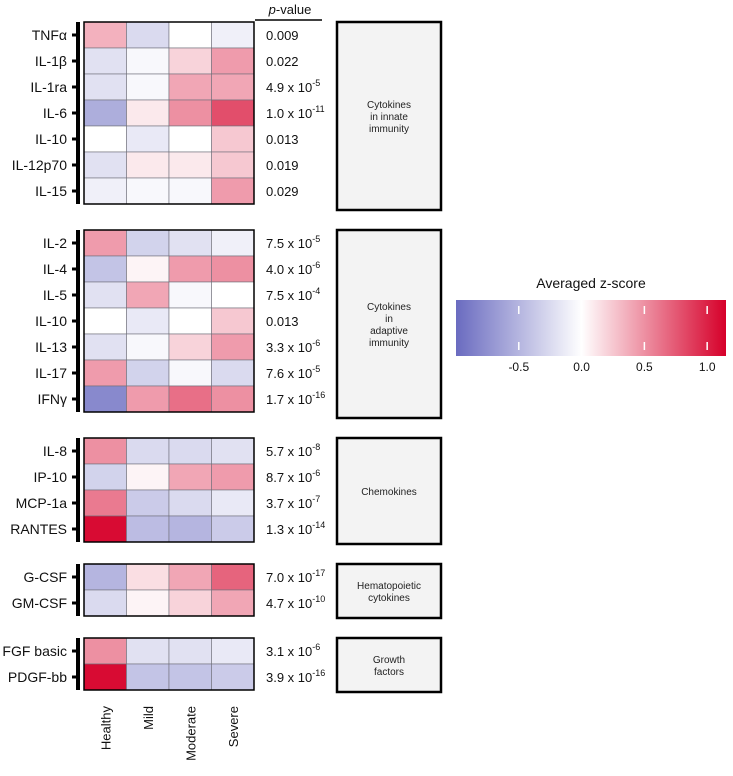 The width and height of the screenshot is (733, 776). What do you see at coordinates (293, 476) in the screenshot?
I see `p-value: 8.7 x 10⁻⁶` at bounding box center [293, 476].